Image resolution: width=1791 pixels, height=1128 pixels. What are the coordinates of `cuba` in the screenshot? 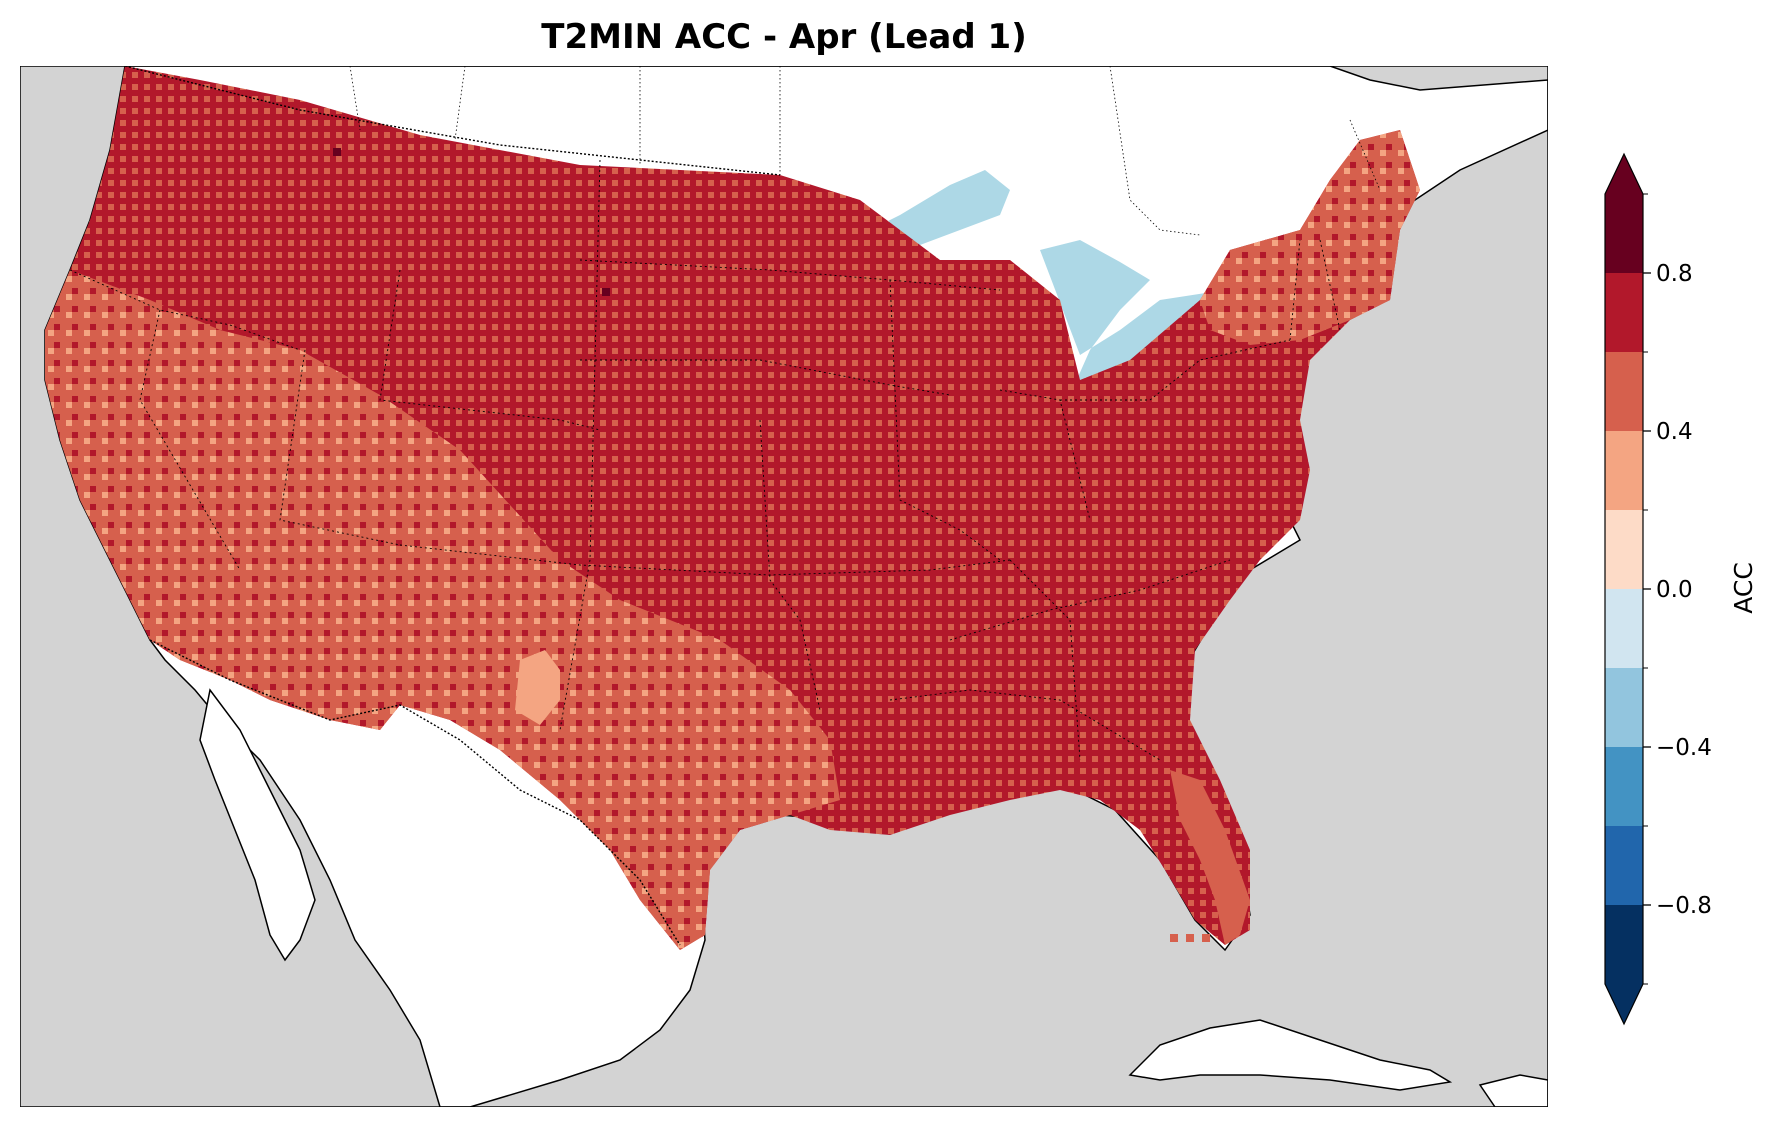 It's located at (1290, 1055).